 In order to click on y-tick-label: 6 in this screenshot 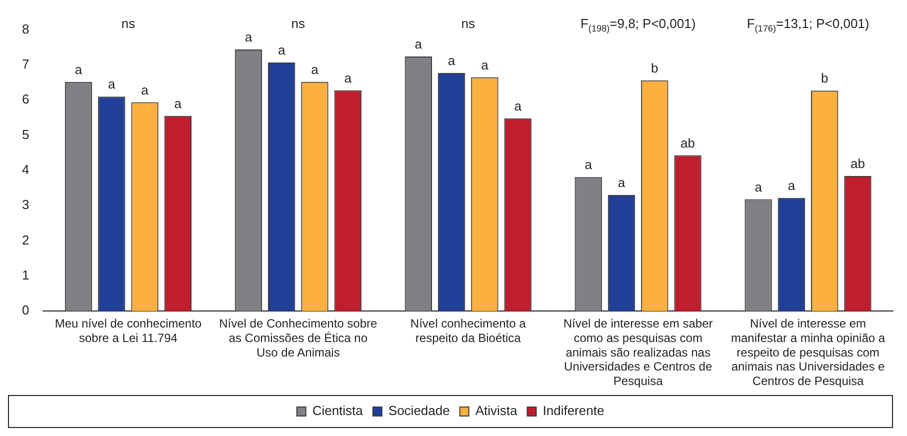, I will do `click(26, 99)`.